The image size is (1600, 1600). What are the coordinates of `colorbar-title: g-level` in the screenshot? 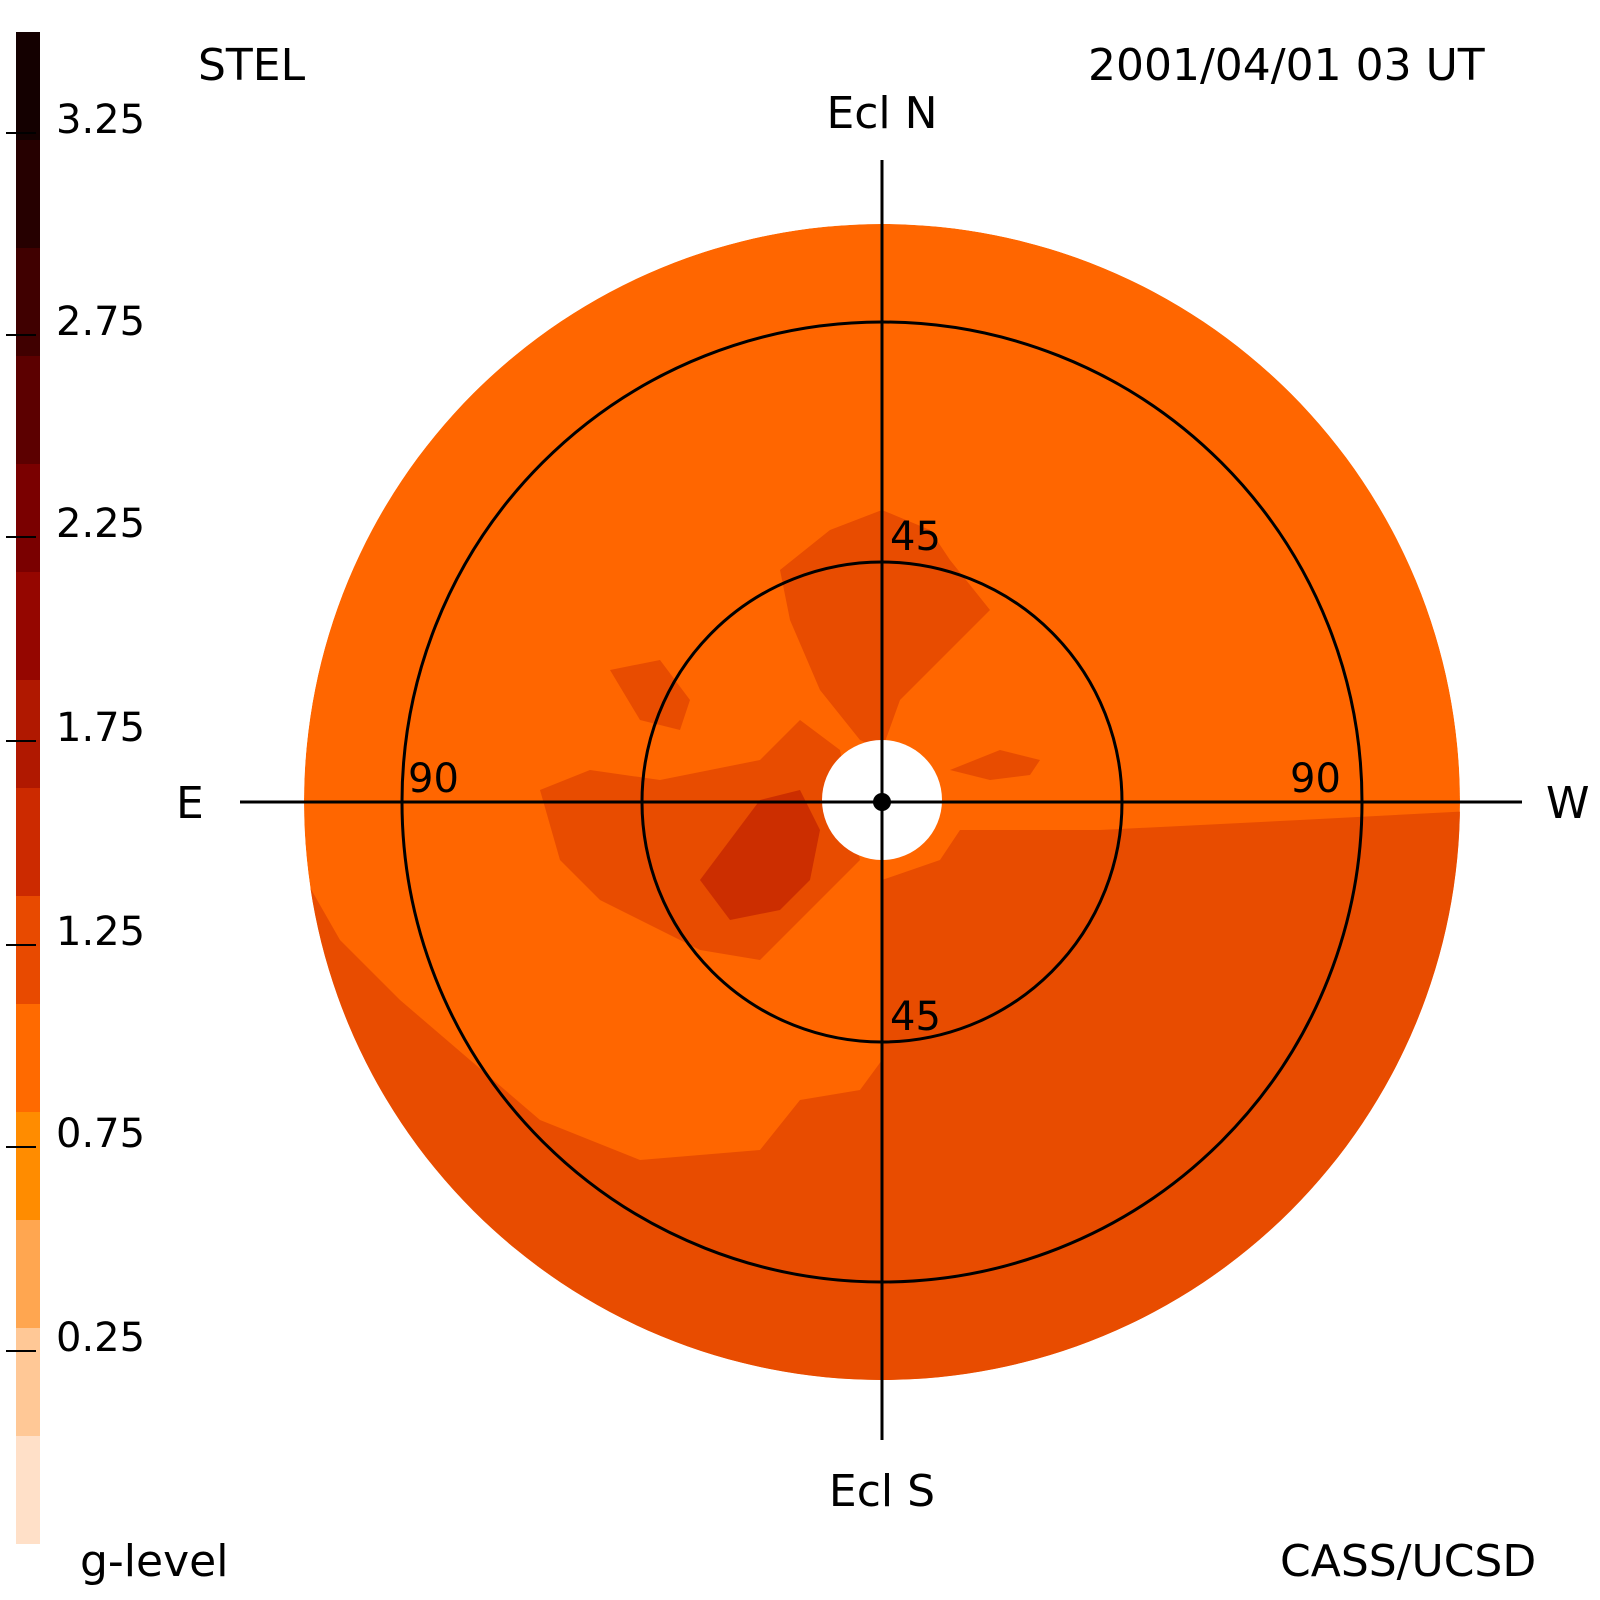 It's located at (154, 1561).